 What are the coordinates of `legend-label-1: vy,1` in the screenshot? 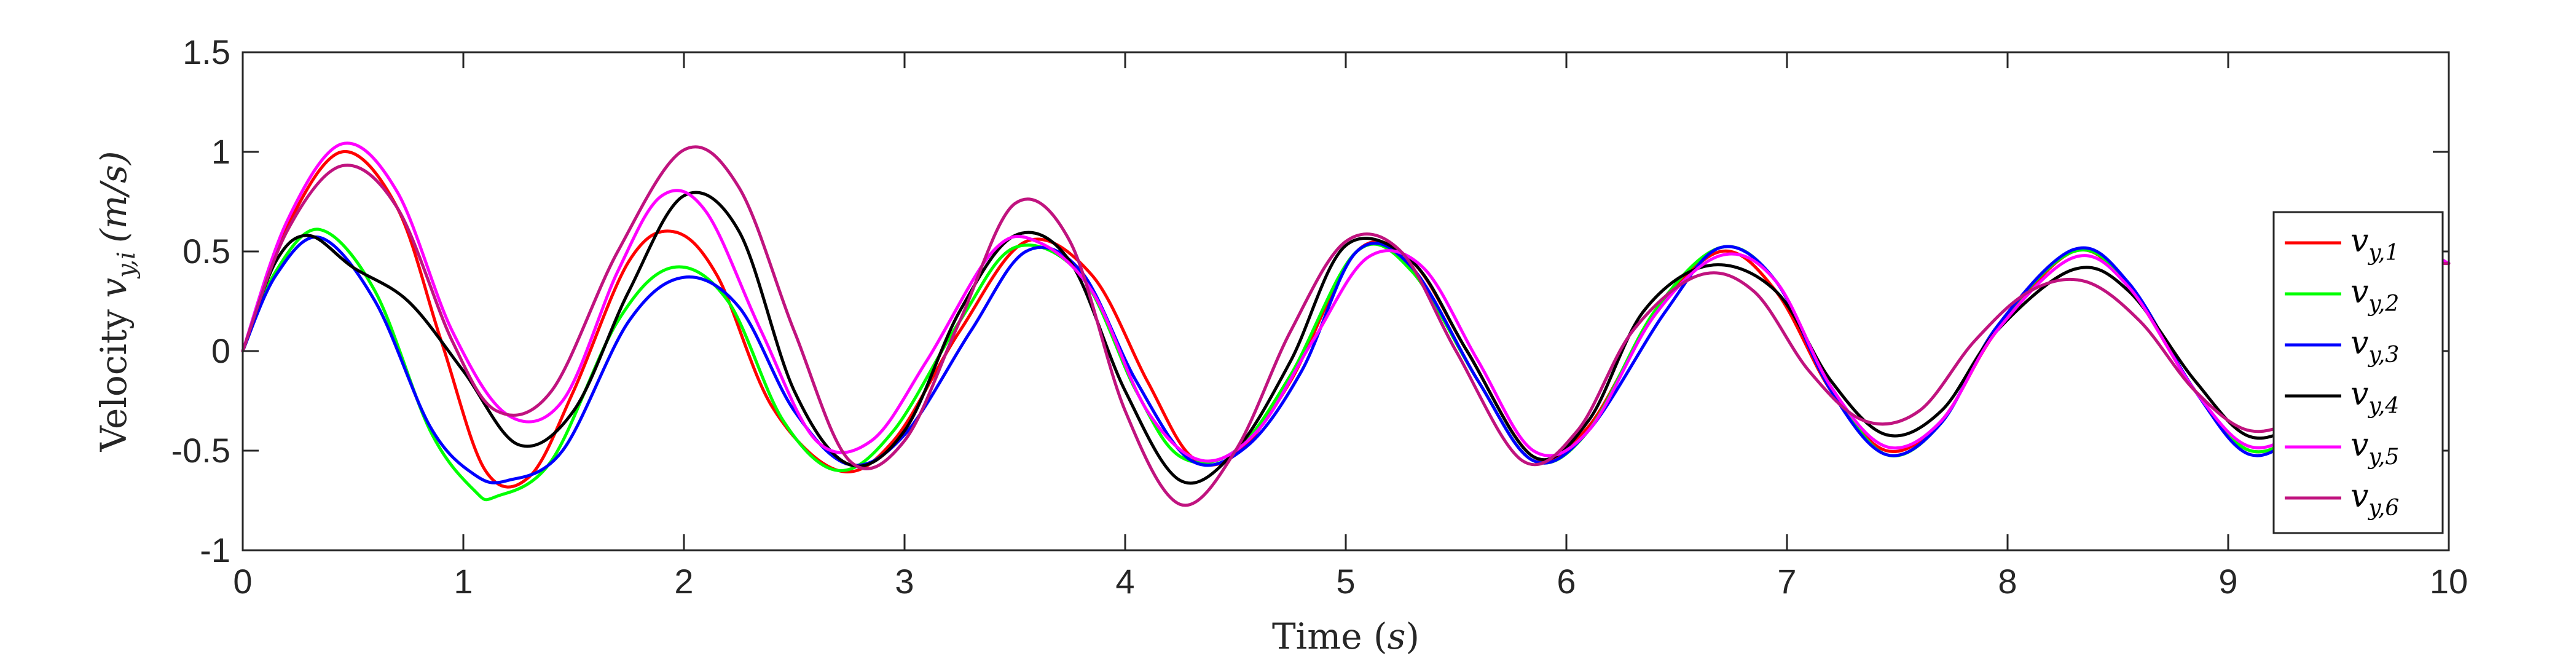 It's located at (2374, 245).